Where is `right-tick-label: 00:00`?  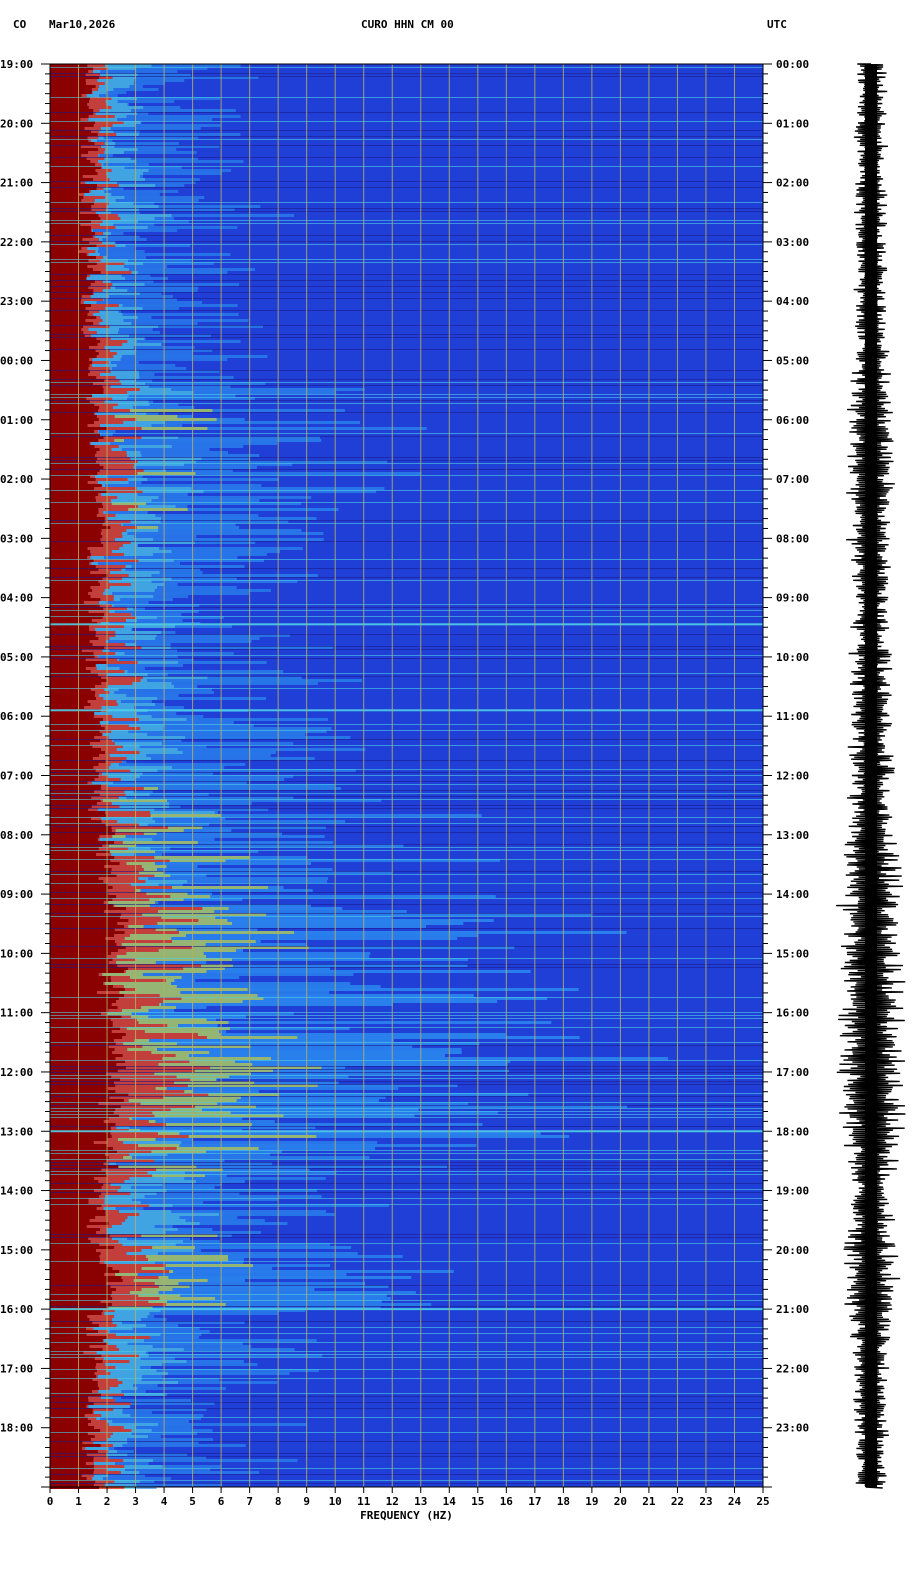 right-tick-label: 00:00 is located at coordinates (792, 64).